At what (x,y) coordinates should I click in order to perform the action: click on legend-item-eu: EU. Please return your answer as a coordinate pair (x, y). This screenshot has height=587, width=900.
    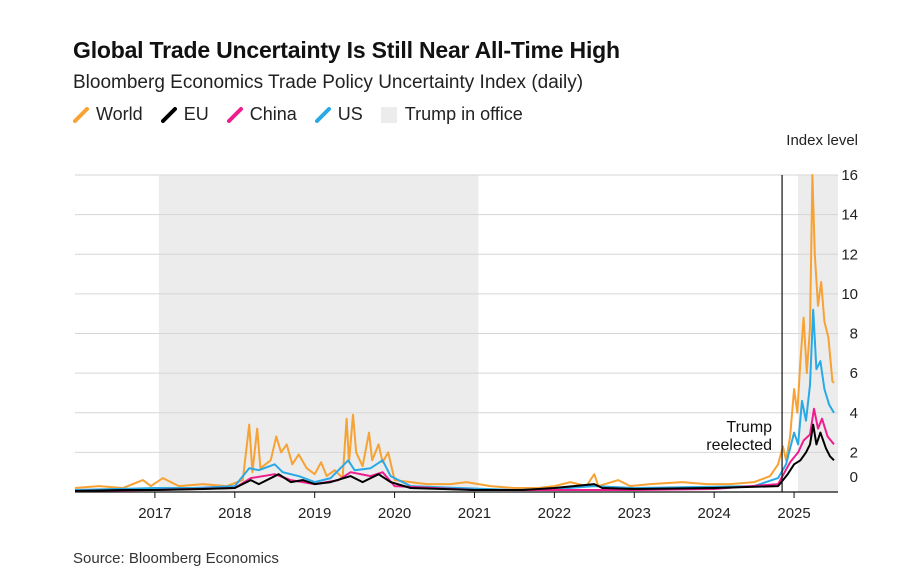
    Looking at the image, I should click on (184, 114).